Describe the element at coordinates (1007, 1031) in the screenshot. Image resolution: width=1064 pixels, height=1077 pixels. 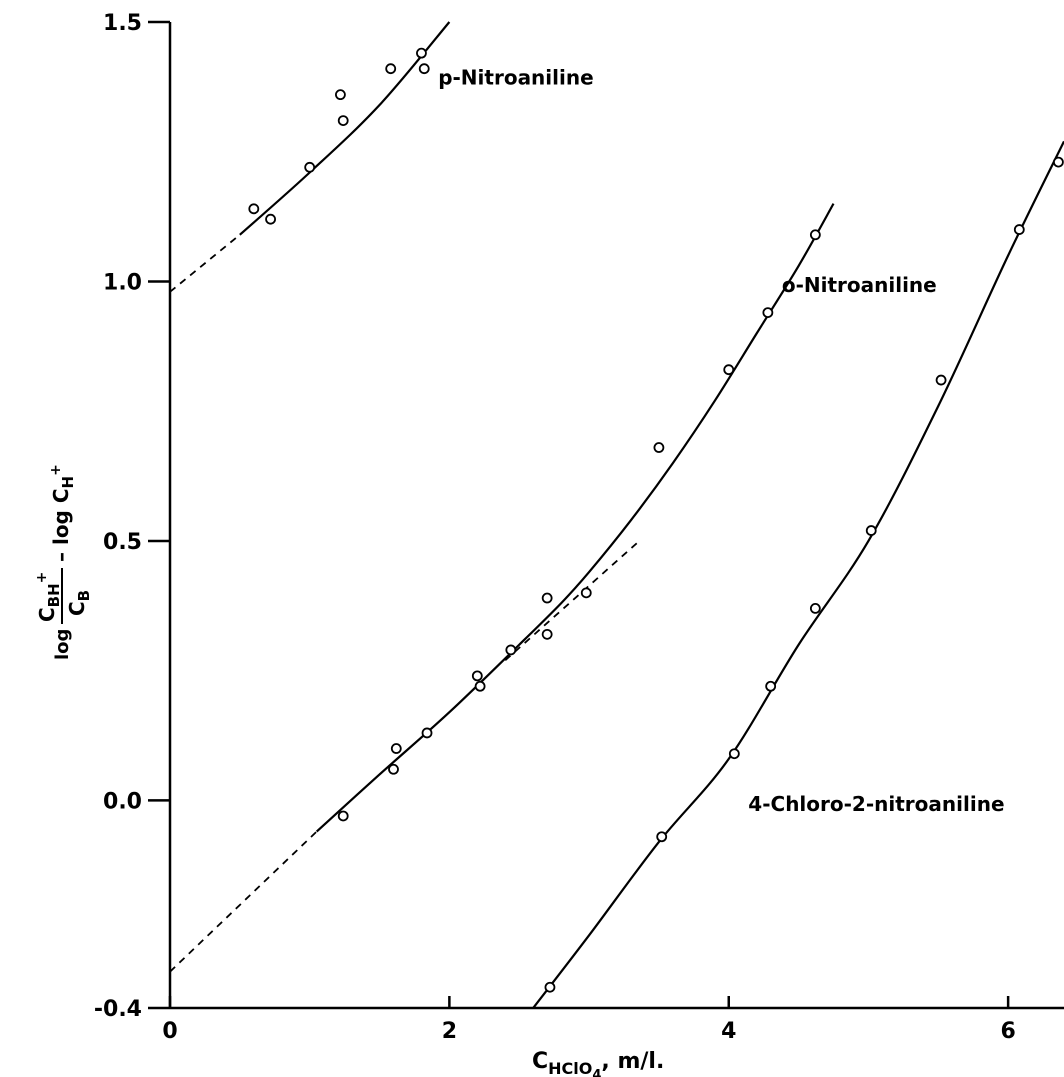
I see `x-tick-label: 6` at that location.